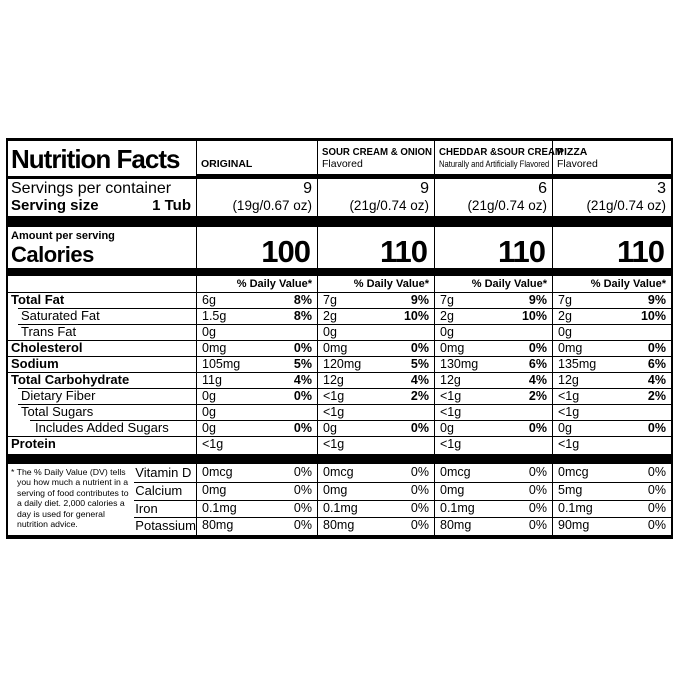 This screenshot has height=679, width=679. I want to click on vitamin-labels: Vitamin D Calcium Iron Potassium, so click(165, 499).